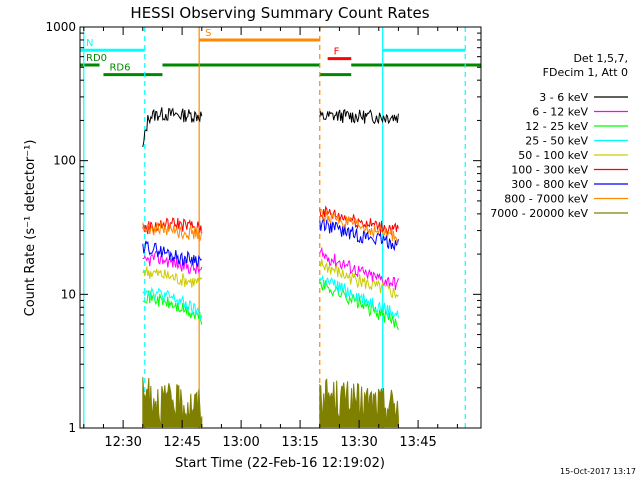 This screenshot has height=480, width=640. I want to click on y-tick-label: 10, so click(68, 294).